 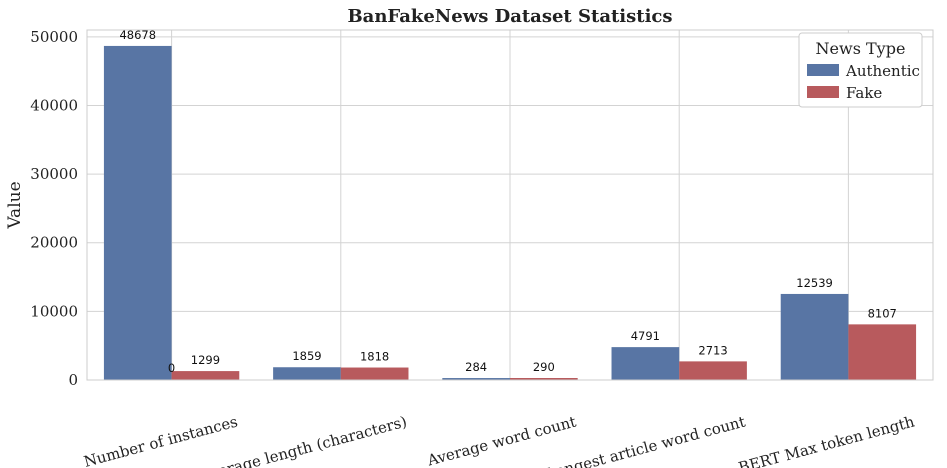 What do you see at coordinates (161, 440) in the screenshot?
I see `x-tick-label: Number of instances` at bounding box center [161, 440].